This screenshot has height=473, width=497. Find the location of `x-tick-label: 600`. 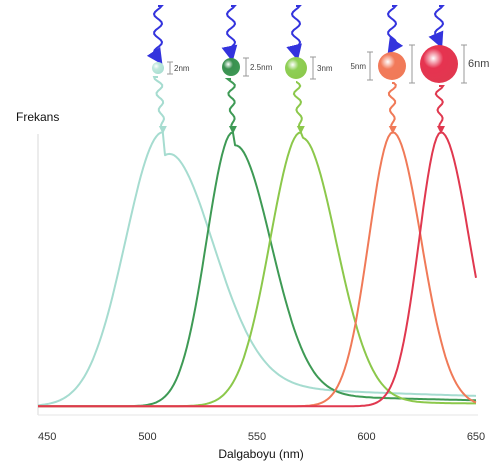

x-tick-label: 600 is located at coordinates (366, 437).